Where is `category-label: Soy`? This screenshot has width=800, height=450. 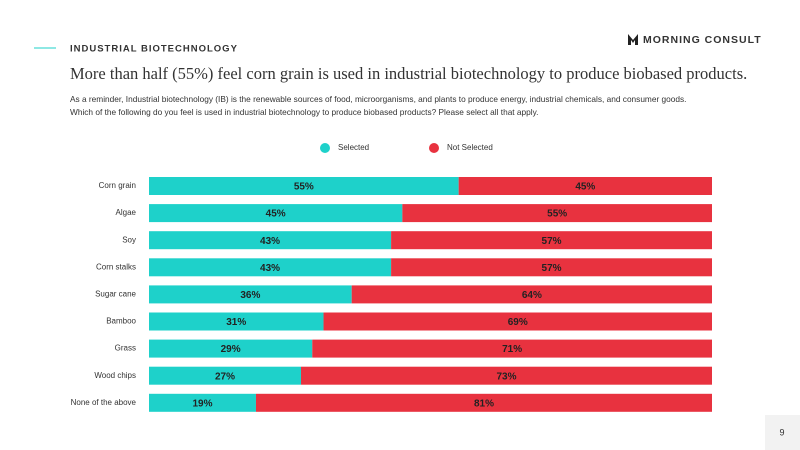
category-label: Soy is located at coordinates (129, 239).